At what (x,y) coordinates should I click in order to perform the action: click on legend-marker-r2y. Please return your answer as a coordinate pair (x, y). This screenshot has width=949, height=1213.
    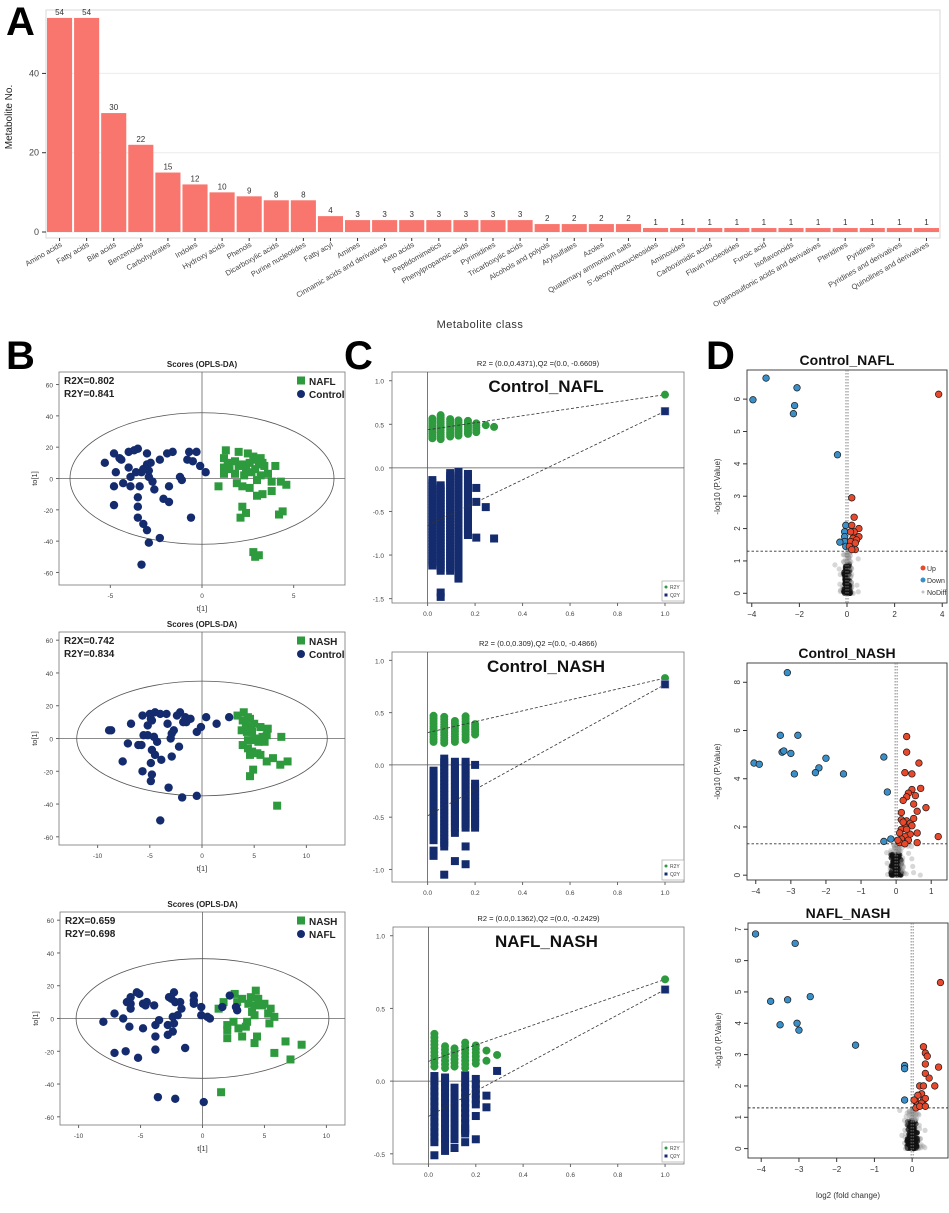
    Looking at the image, I should click on (666, 866).